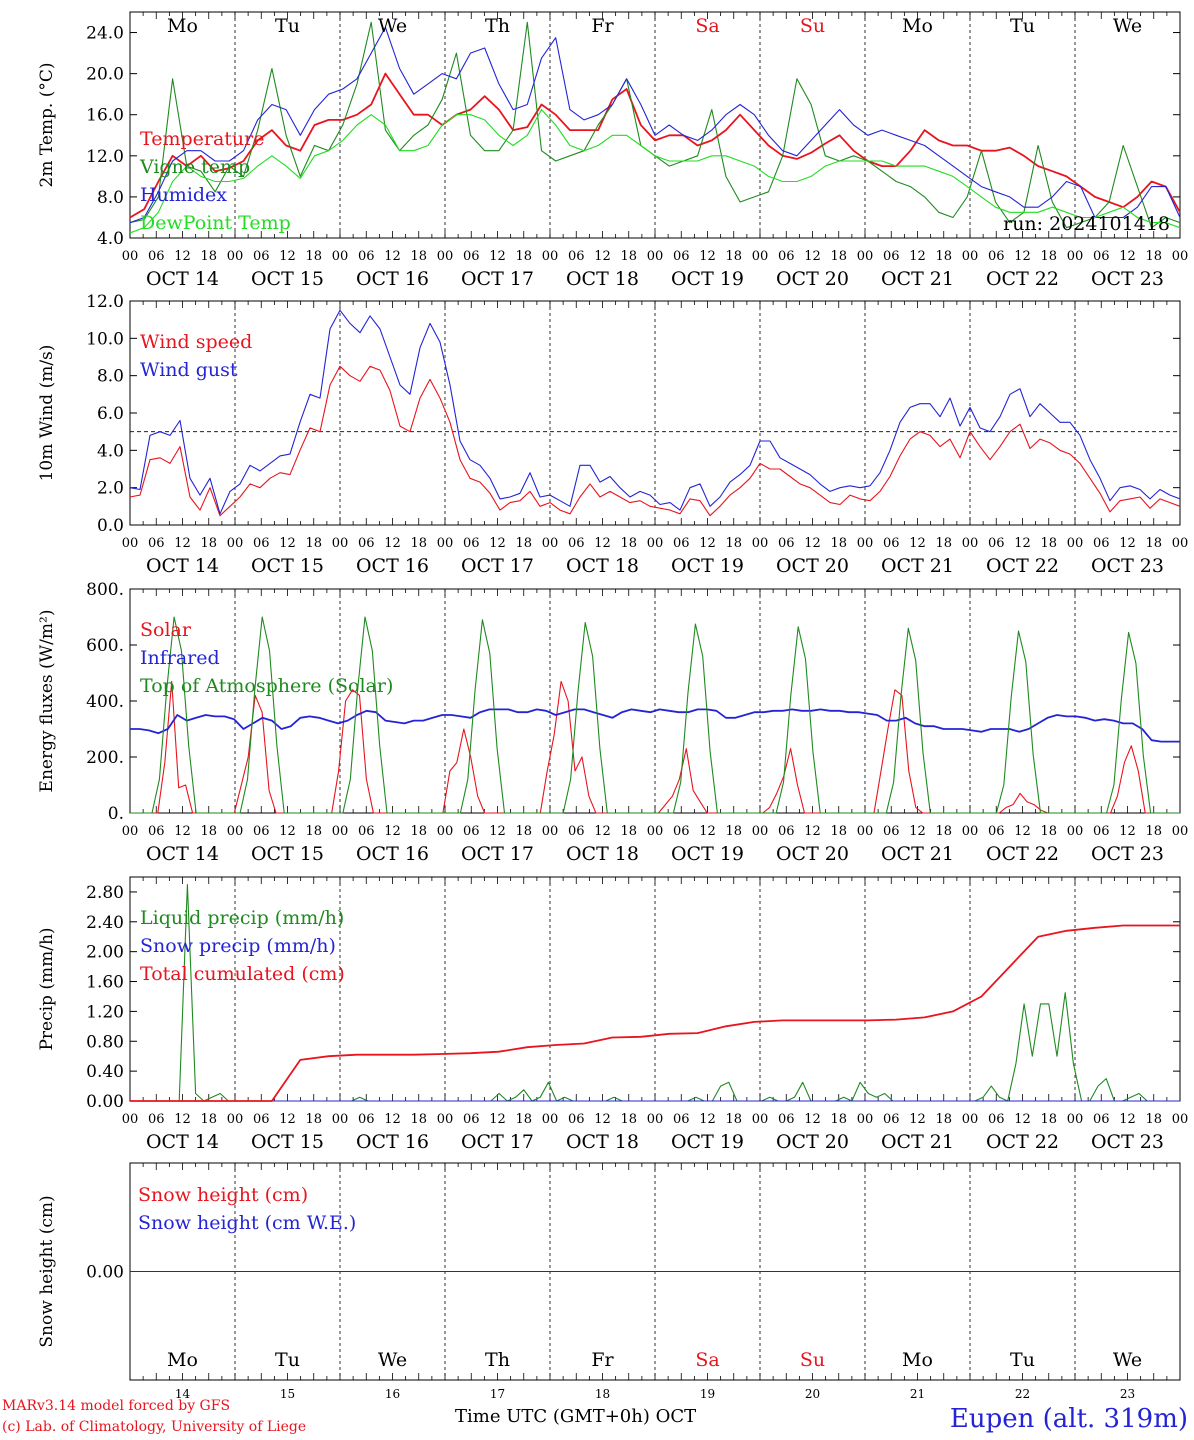 This screenshot has width=1194, height=1440. Describe the element at coordinates (105, 1042) in the screenshot. I see `y-tick-label: 0.80` at that location.